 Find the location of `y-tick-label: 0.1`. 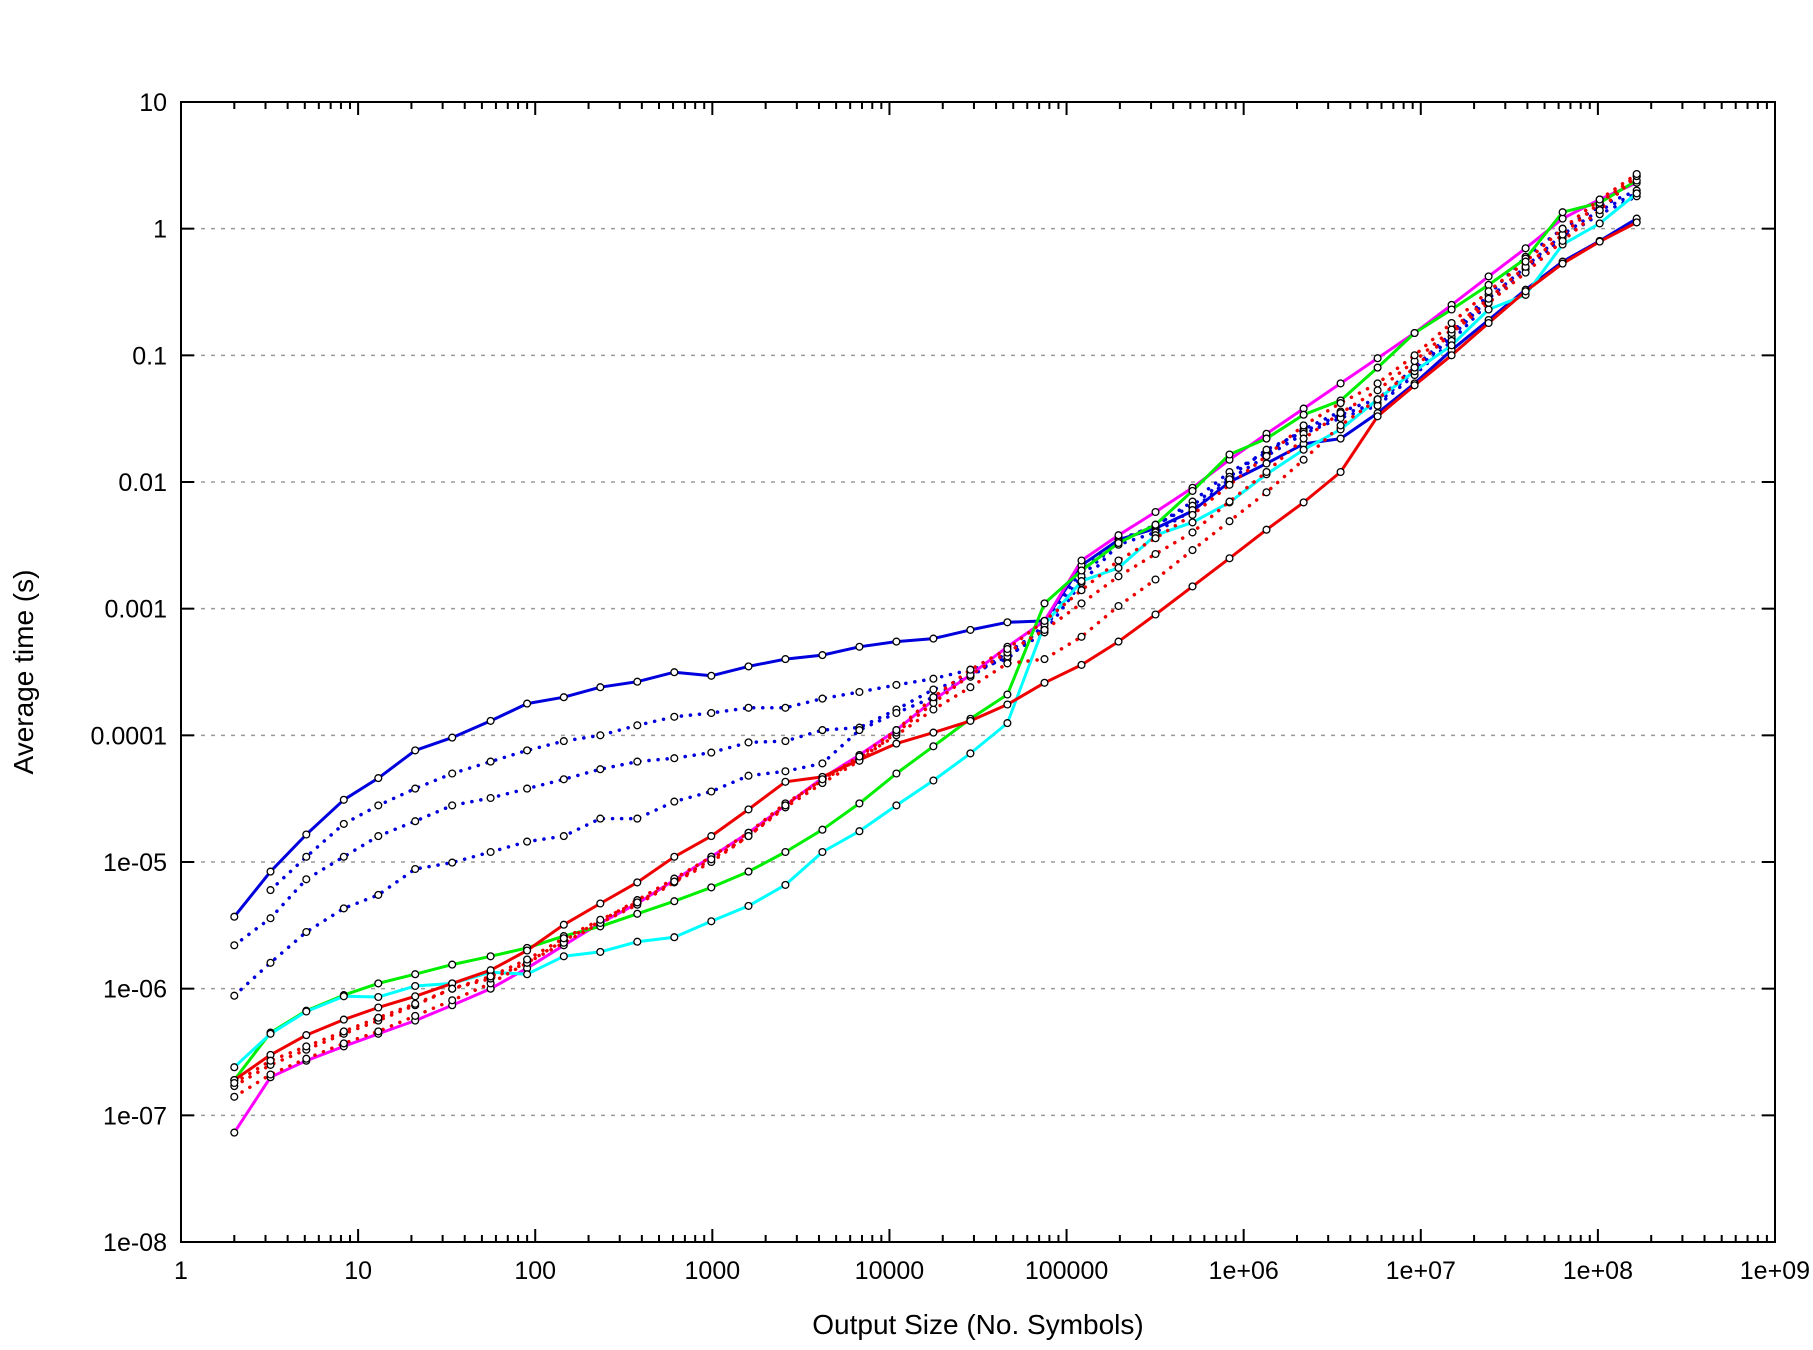

y-tick-label: 0.1 is located at coordinates (149, 356).